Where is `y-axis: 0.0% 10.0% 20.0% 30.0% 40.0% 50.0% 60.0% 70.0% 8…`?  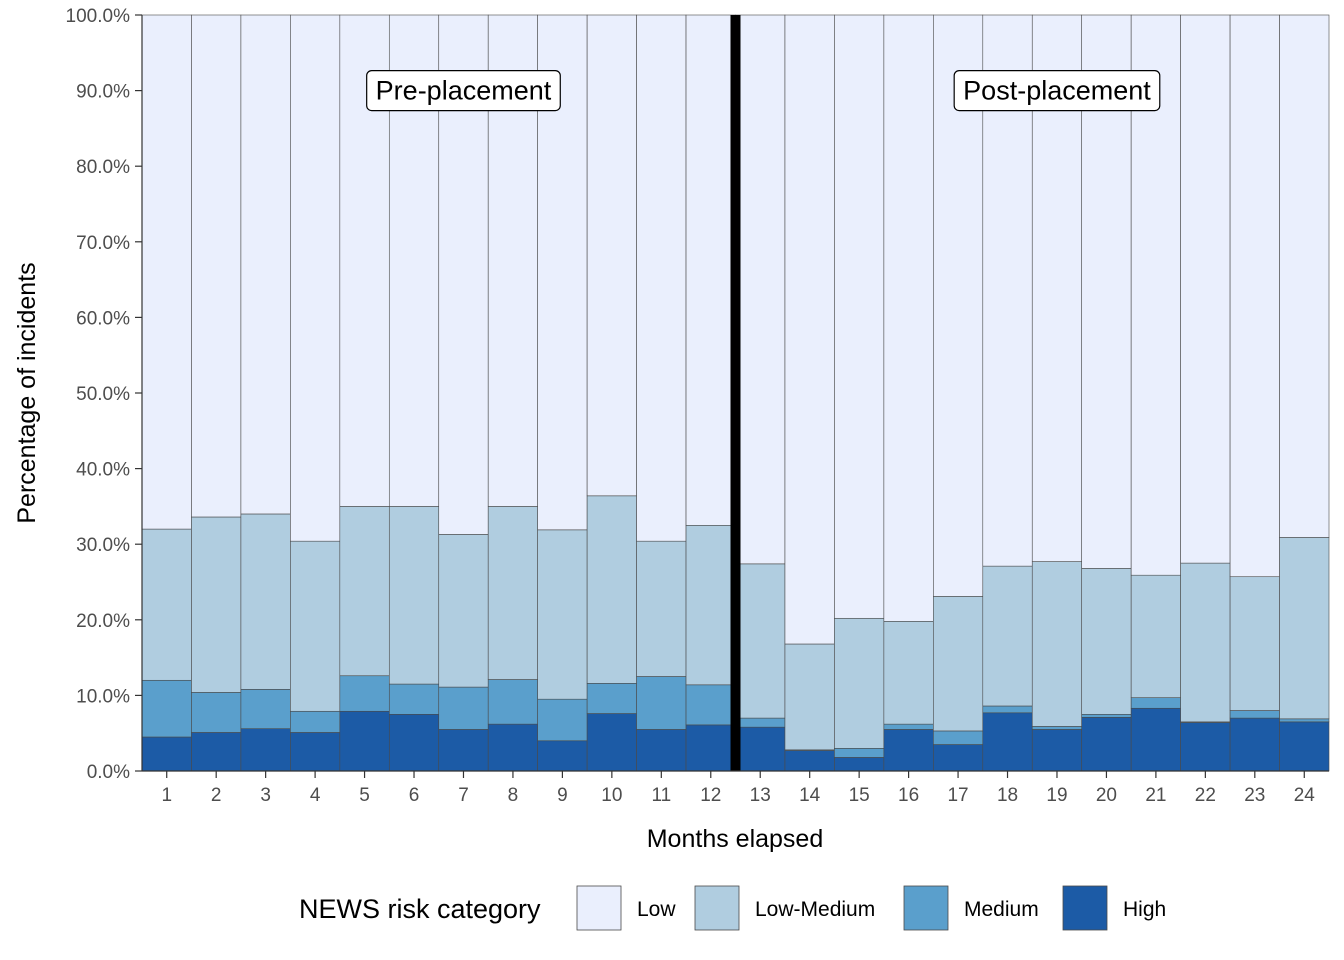
y-axis: 0.0% 10.0% 20.0% 30.0% 40.0% 50.0% 60.0% 70.0% 8… is located at coordinates (104, 394).